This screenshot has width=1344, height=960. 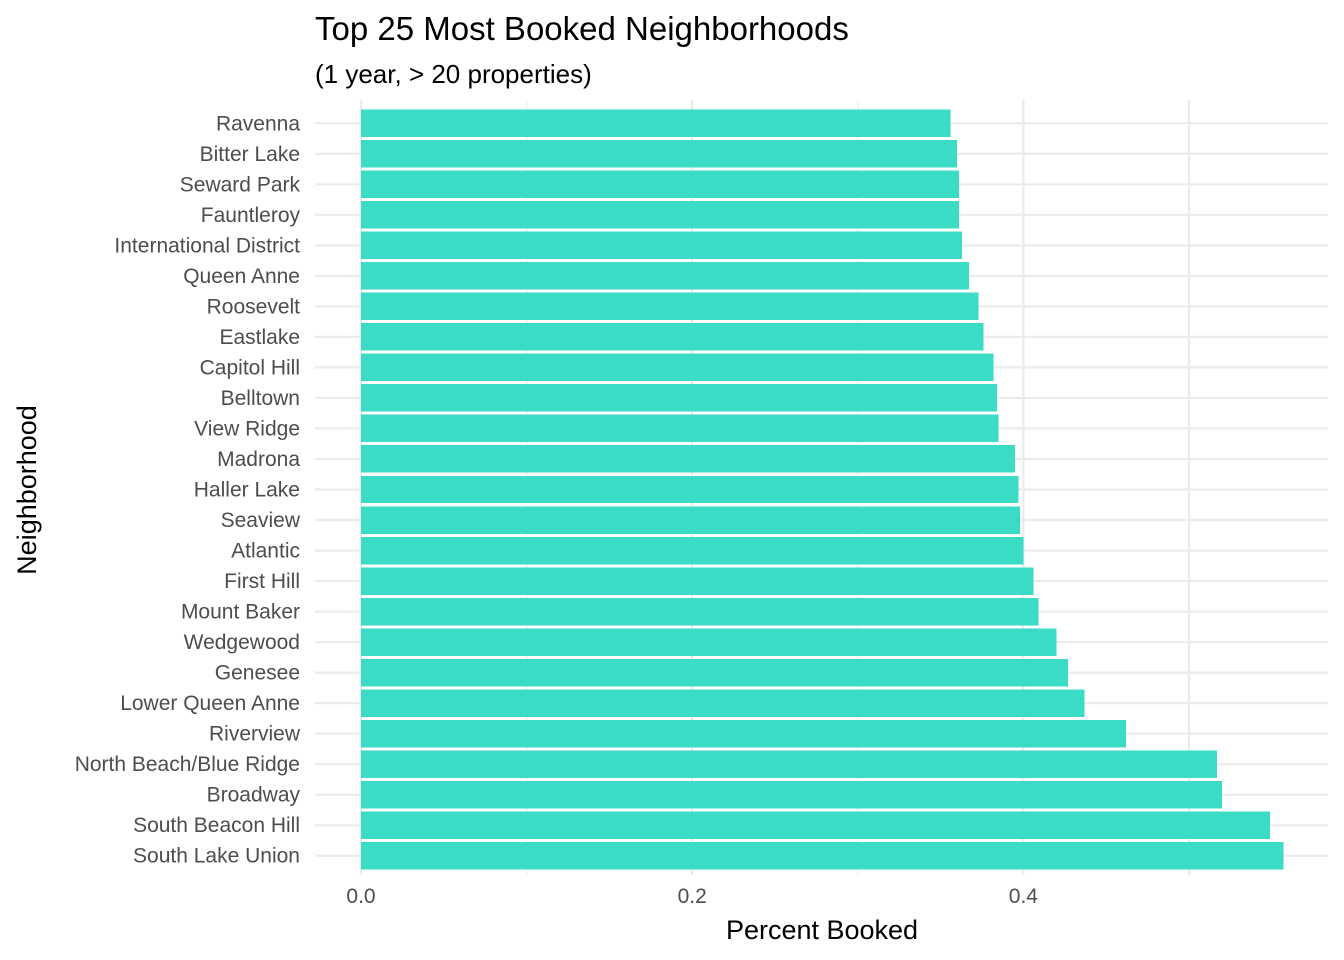 What do you see at coordinates (260, 398) in the screenshot?
I see `y-tick-label: Belltown` at bounding box center [260, 398].